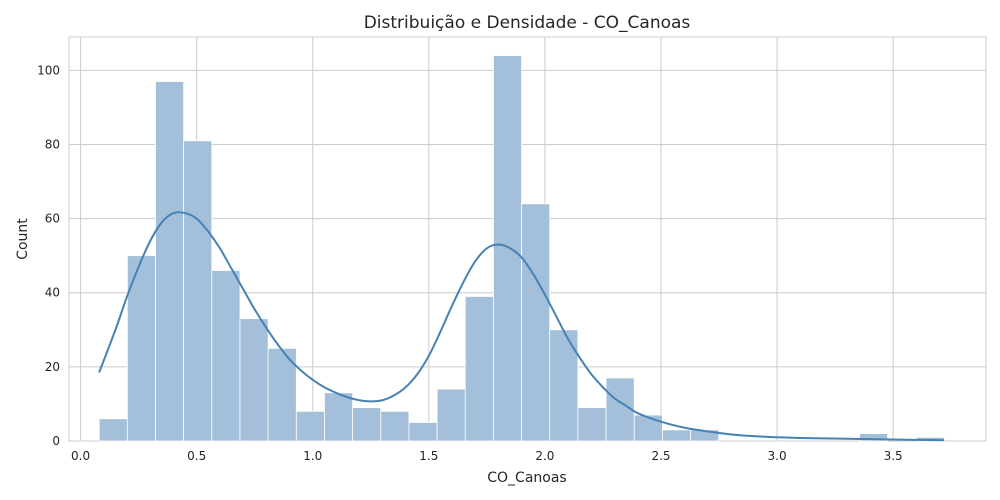 Image resolution: width=1000 pixels, height=500 pixels. I want to click on y-tick-label: 0, so click(56, 441).